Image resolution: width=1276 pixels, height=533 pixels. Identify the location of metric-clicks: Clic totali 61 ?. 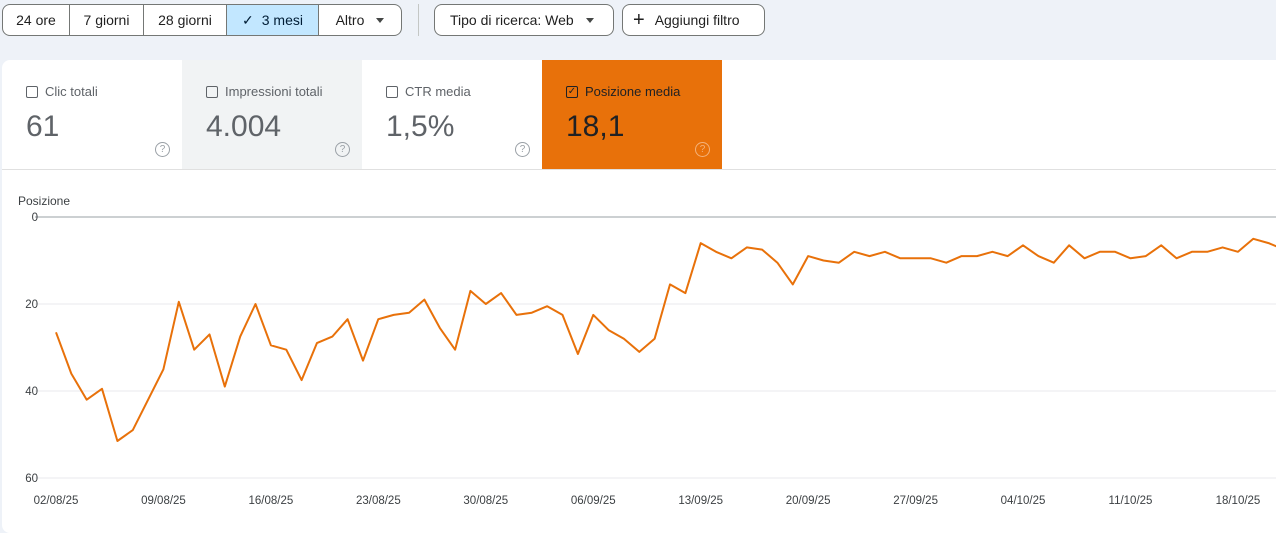
(92, 115).